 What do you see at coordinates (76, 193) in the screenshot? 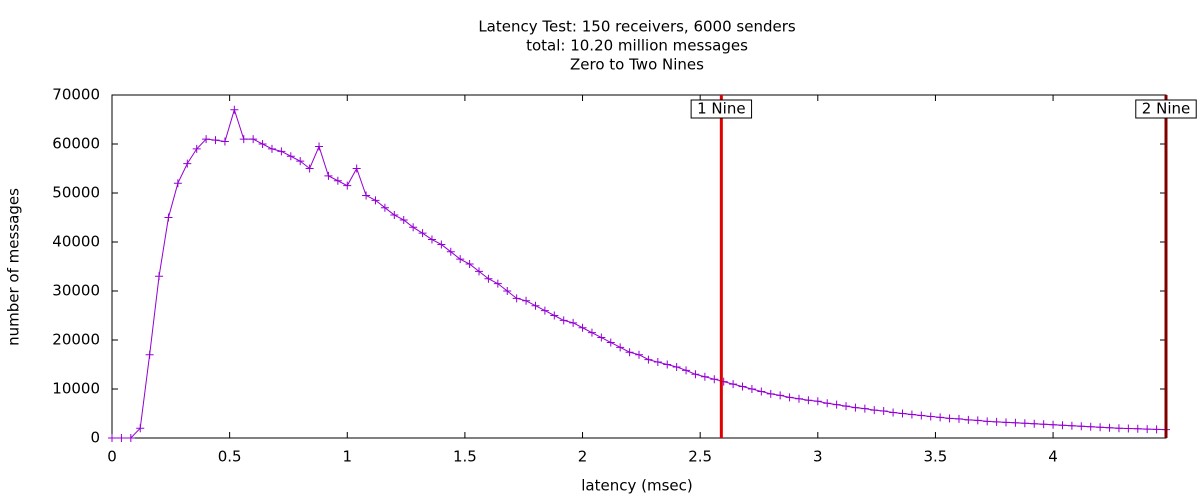
I see `y-tick-label: 50000` at bounding box center [76, 193].